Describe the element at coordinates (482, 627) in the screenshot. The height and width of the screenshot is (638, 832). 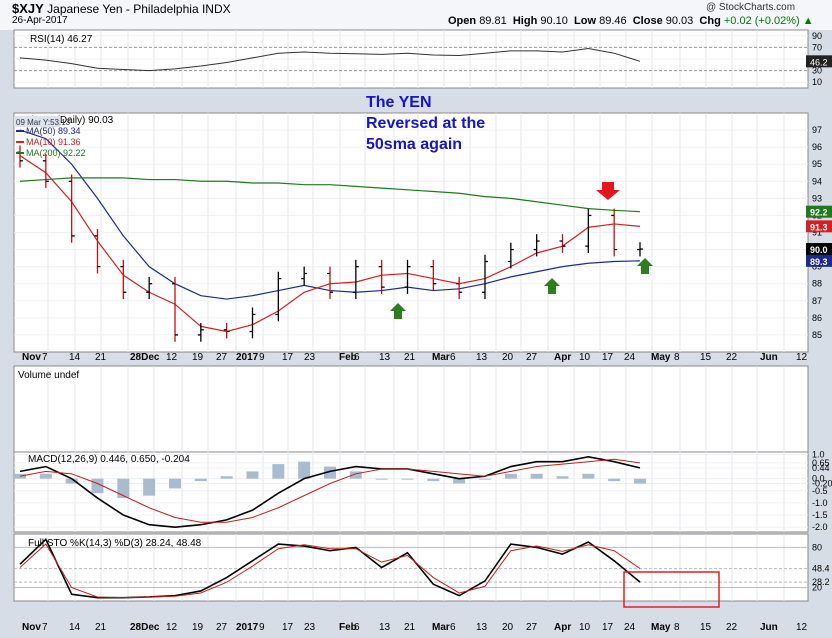
I see `x-axis-bottom-label: 13` at that location.